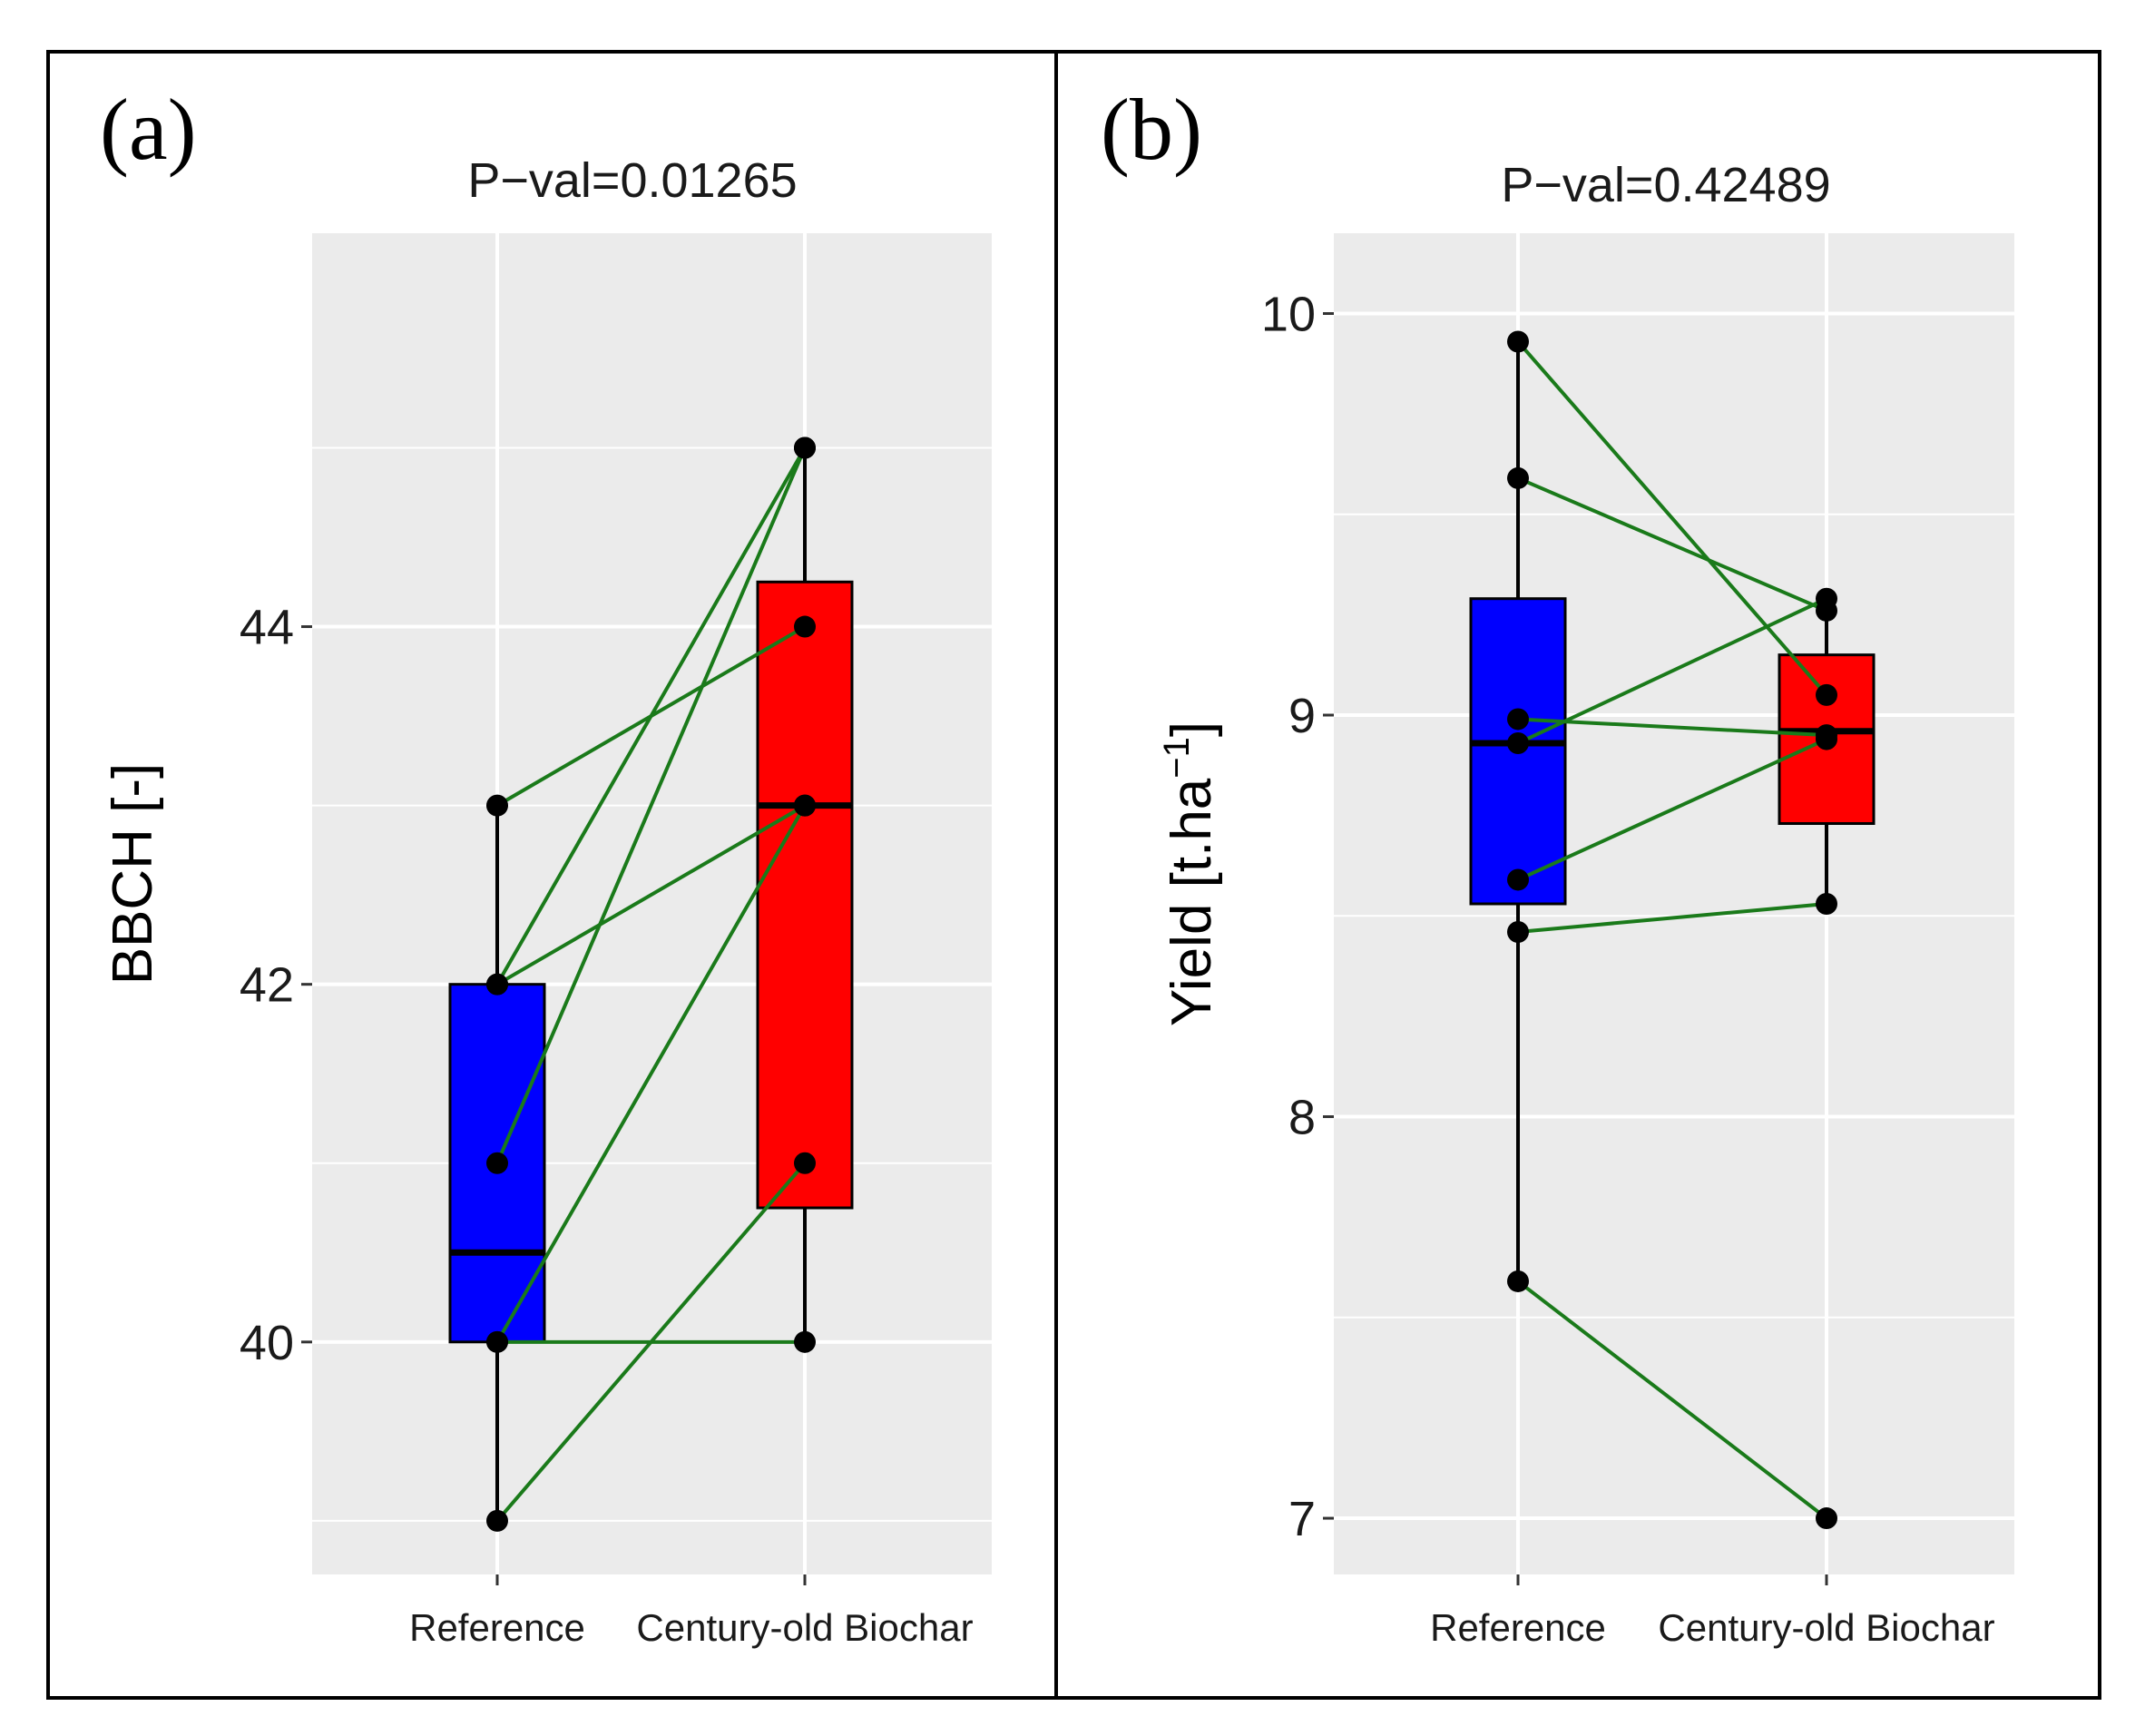 The width and height of the screenshot is (2145, 1736). What do you see at coordinates (1151, 129) in the screenshot?
I see `panel-b-label: (b)` at bounding box center [1151, 129].